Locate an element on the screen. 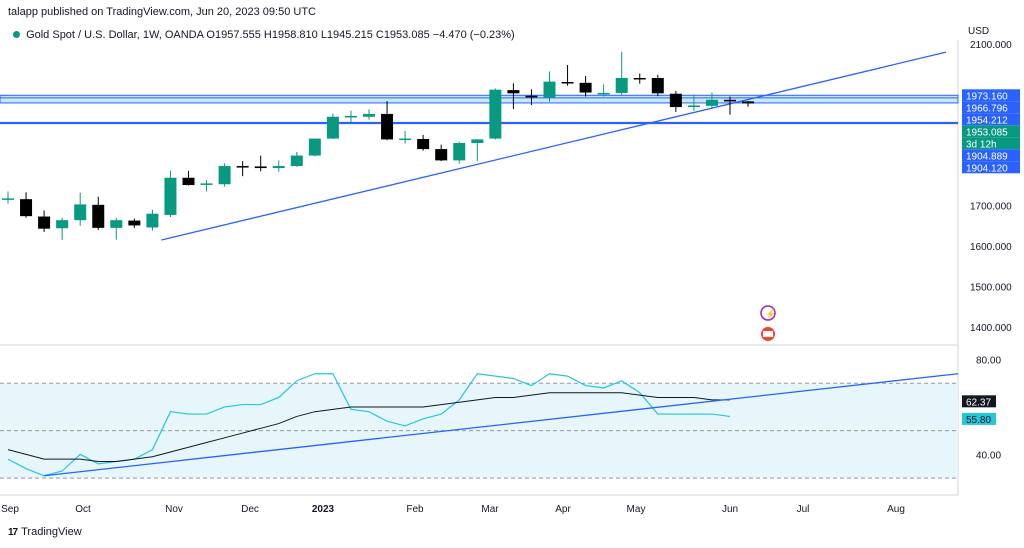 This screenshot has height=548, width=1024. time-tick-label: Dec is located at coordinates (250, 509).